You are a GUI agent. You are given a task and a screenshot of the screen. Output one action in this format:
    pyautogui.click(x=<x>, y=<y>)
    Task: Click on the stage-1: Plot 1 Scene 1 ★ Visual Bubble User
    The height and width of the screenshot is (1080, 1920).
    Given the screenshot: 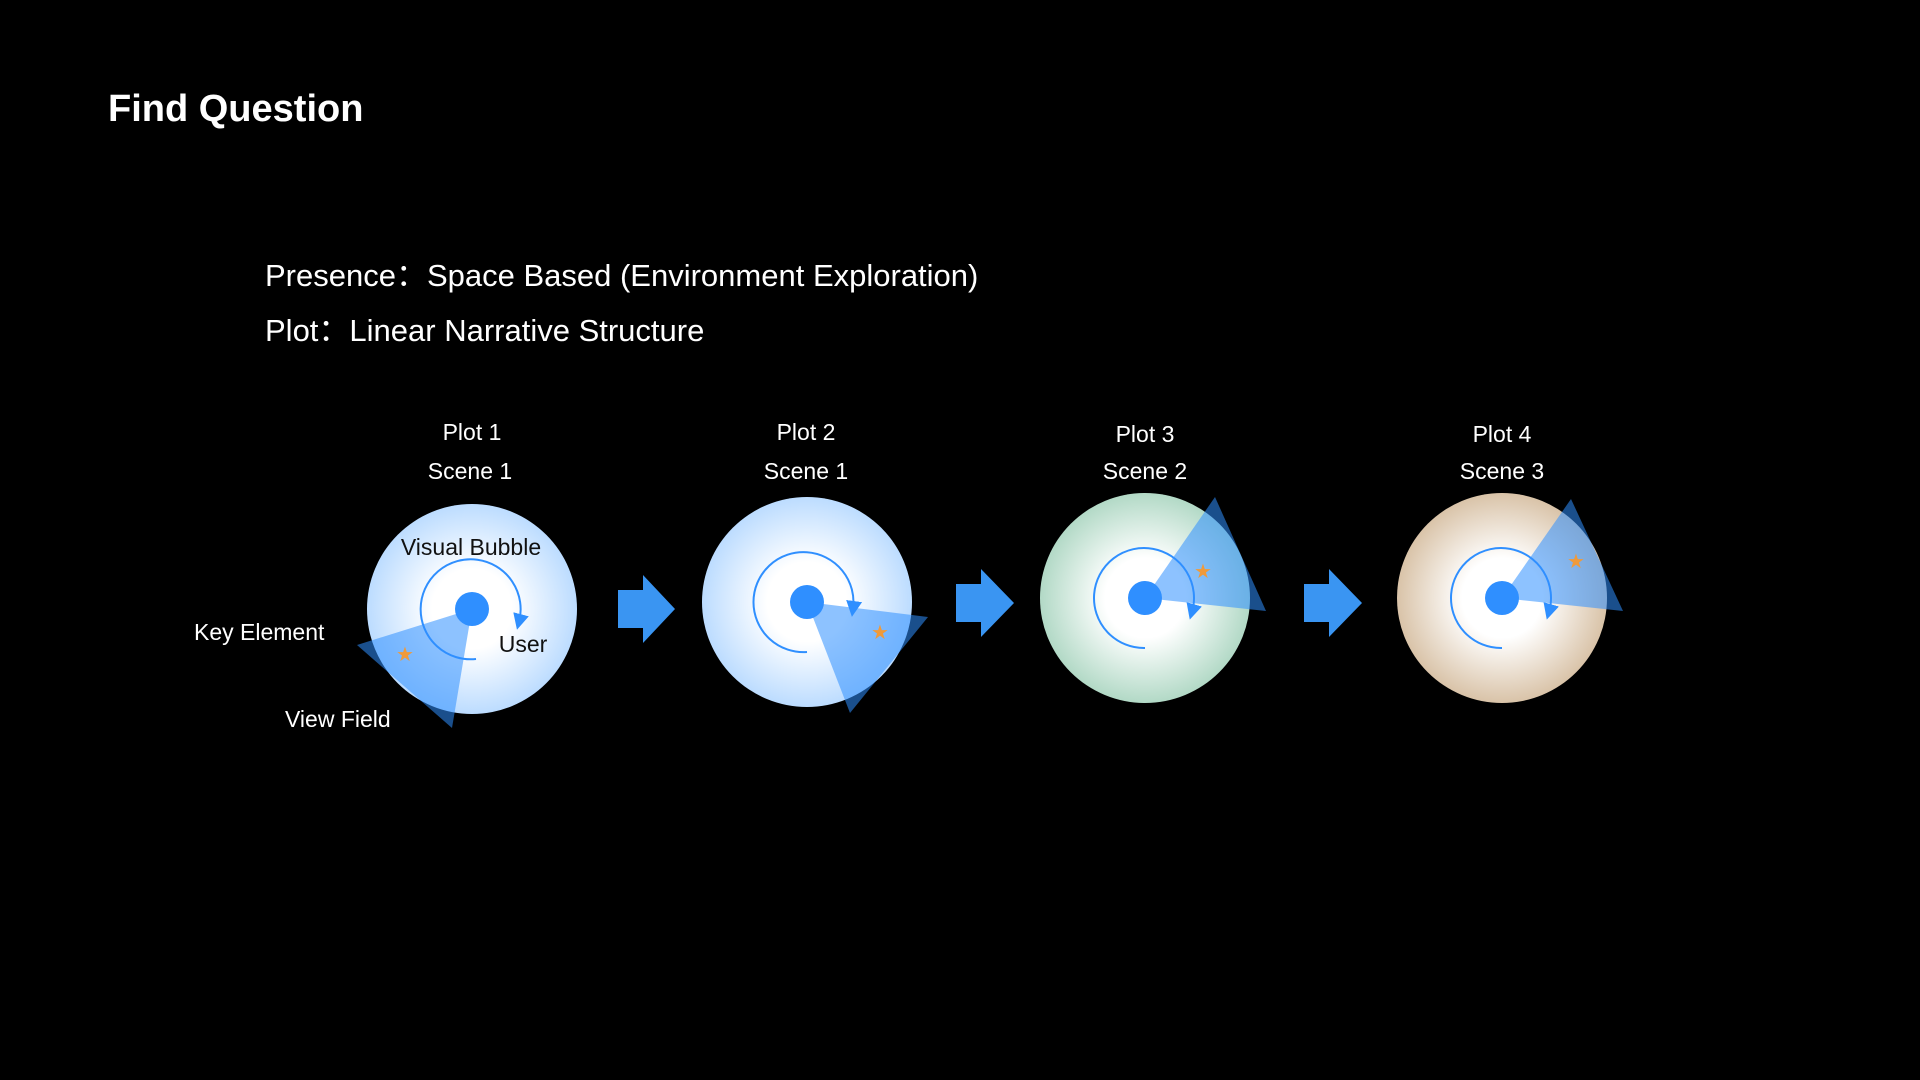 What is the action you would take?
    pyautogui.click(x=467, y=573)
    